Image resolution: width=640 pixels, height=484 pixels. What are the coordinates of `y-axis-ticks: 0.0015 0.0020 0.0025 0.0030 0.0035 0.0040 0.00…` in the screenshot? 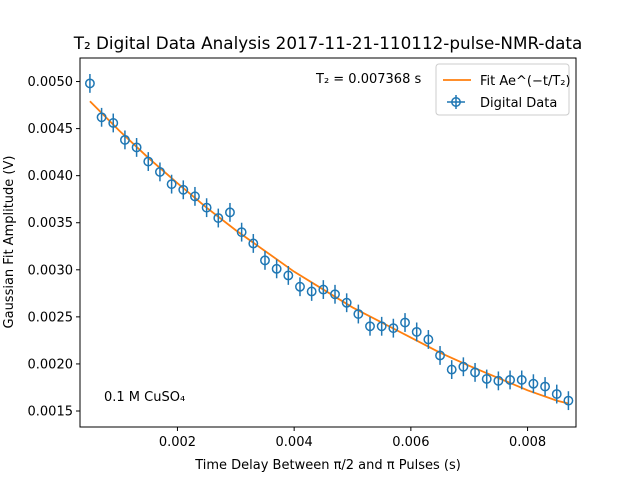 It's located at (54, 247).